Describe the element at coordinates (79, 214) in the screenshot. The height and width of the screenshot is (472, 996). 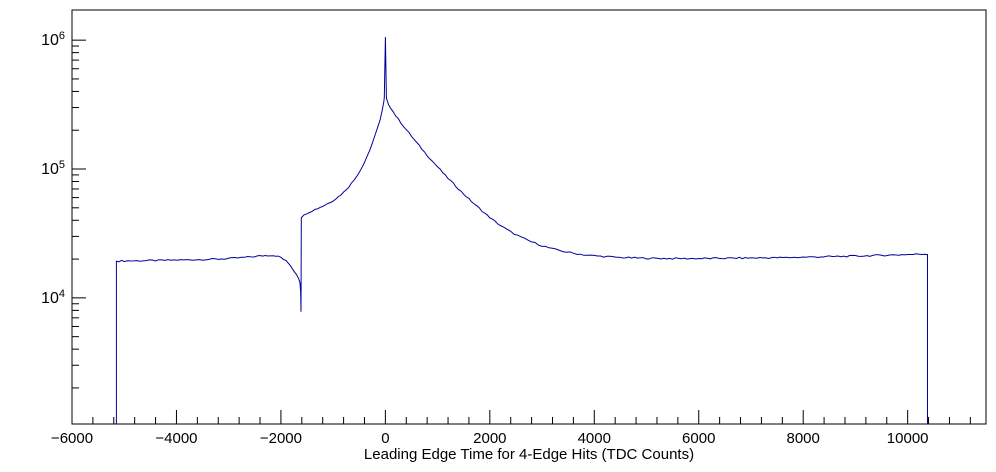
I see `y-axis-ticks` at that location.